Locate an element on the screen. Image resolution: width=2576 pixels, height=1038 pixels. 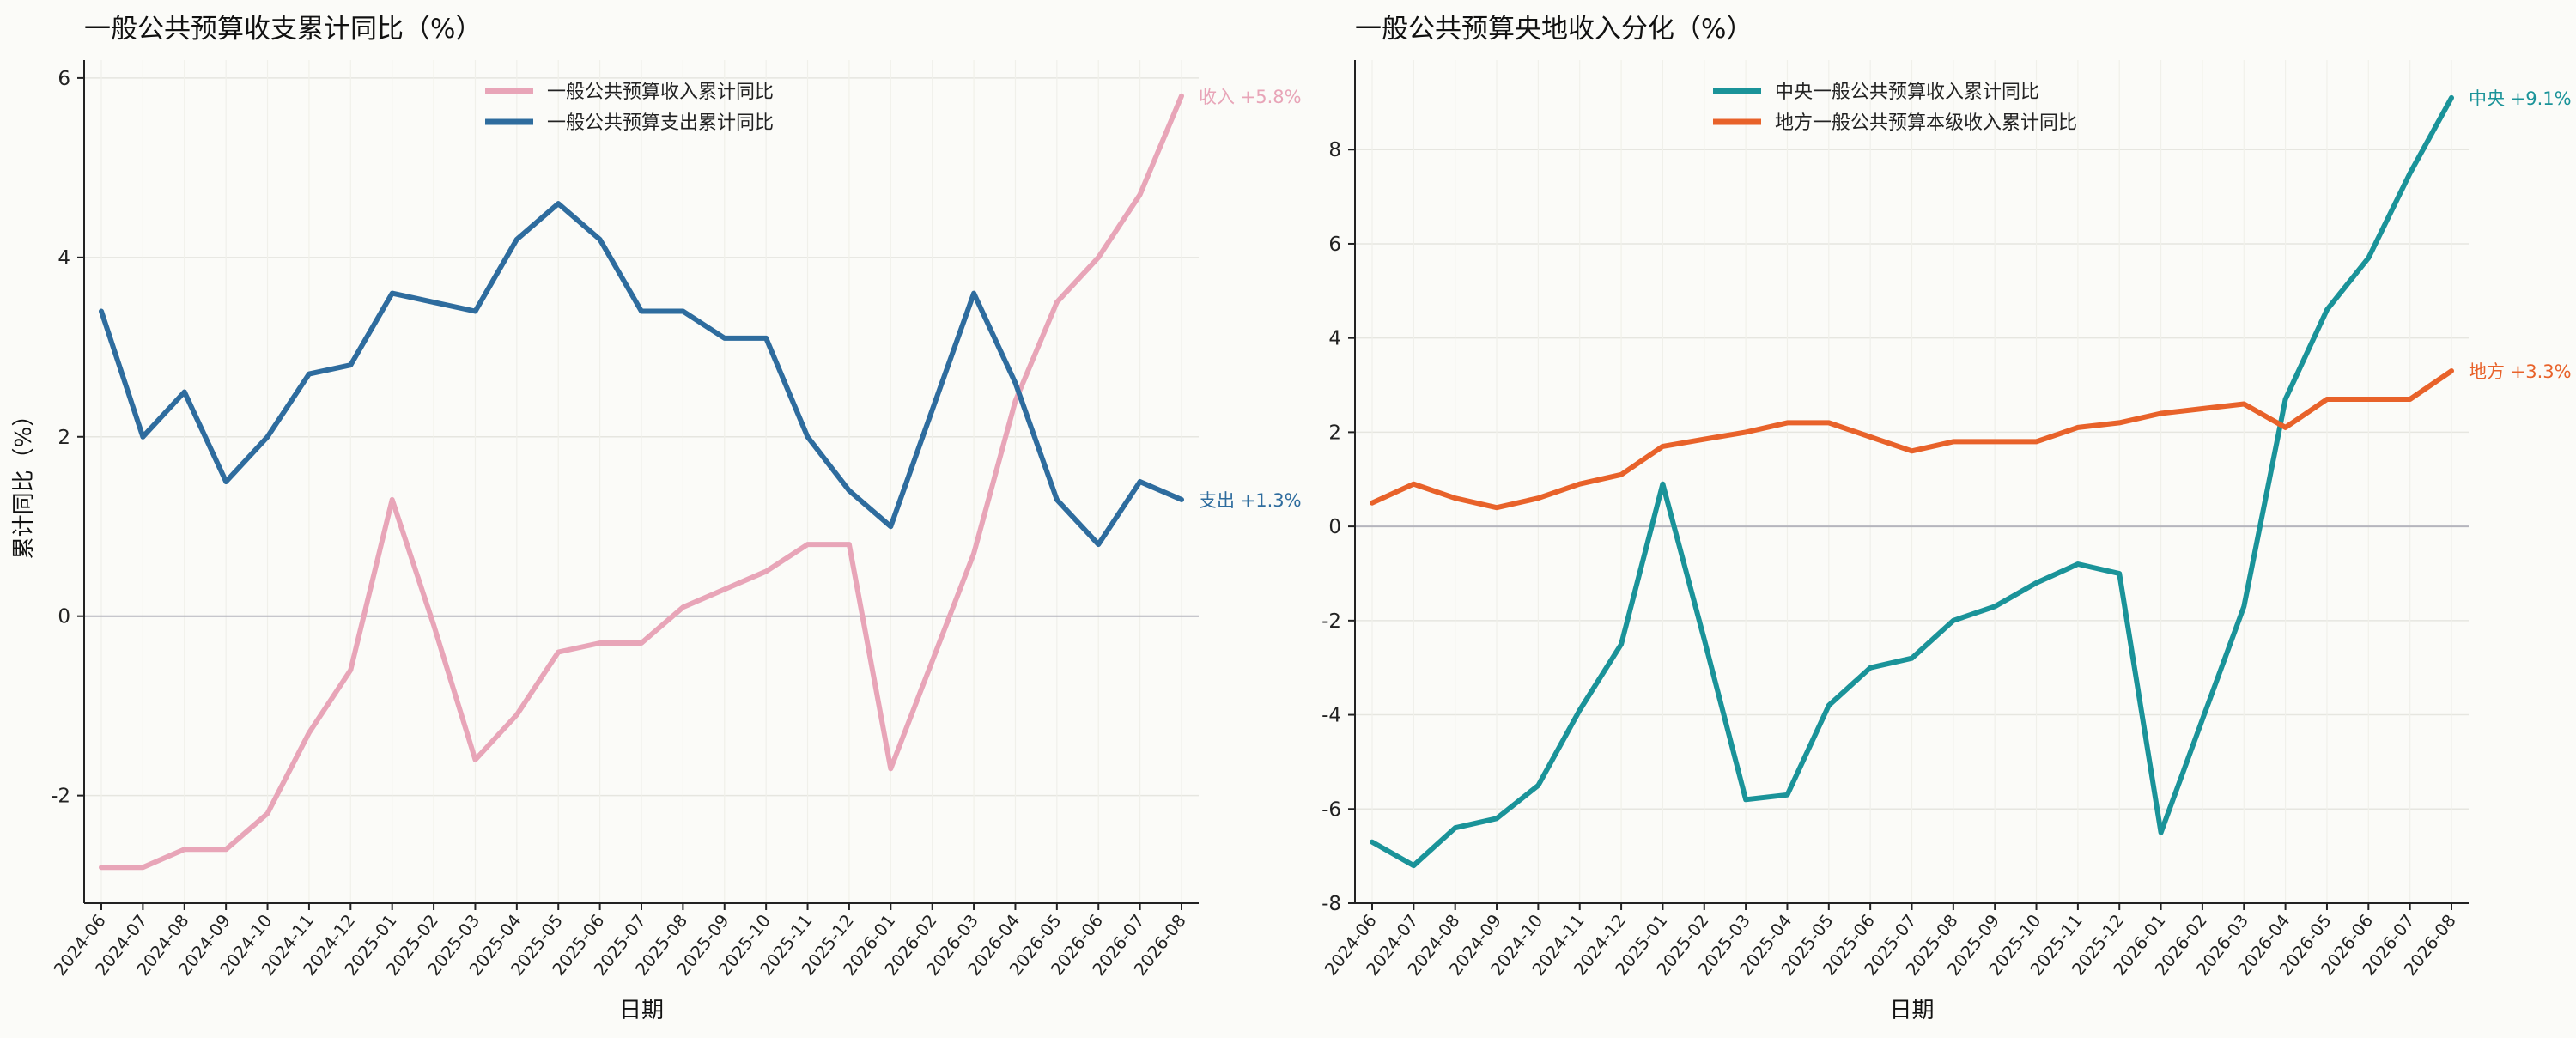
end-value-label: 地方 +3.3% is located at coordinates (2521, 372).